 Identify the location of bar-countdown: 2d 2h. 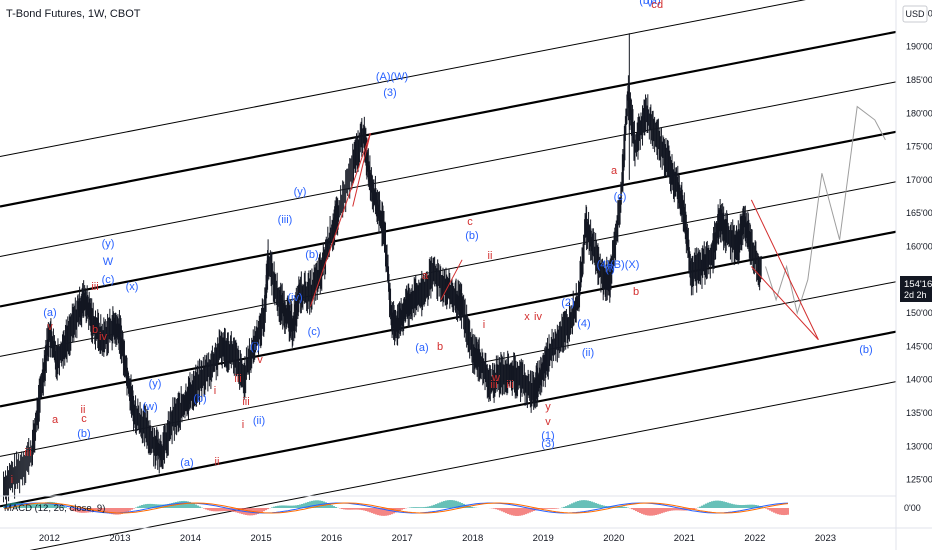
(915, 295).